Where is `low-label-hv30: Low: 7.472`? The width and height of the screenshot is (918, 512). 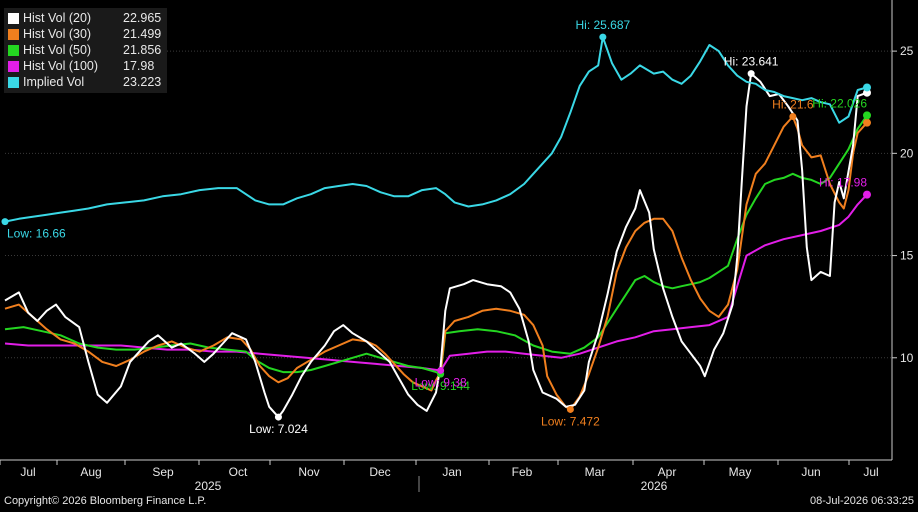 low-label-hv30: Low: 7.472 is located at coordinates (570, 421).